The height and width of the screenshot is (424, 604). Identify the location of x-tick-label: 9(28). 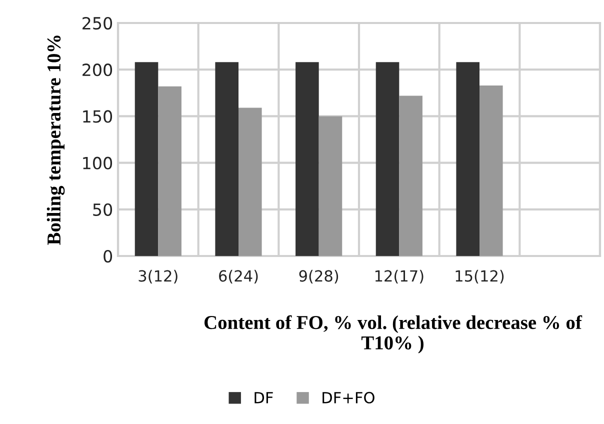
(318, 277).